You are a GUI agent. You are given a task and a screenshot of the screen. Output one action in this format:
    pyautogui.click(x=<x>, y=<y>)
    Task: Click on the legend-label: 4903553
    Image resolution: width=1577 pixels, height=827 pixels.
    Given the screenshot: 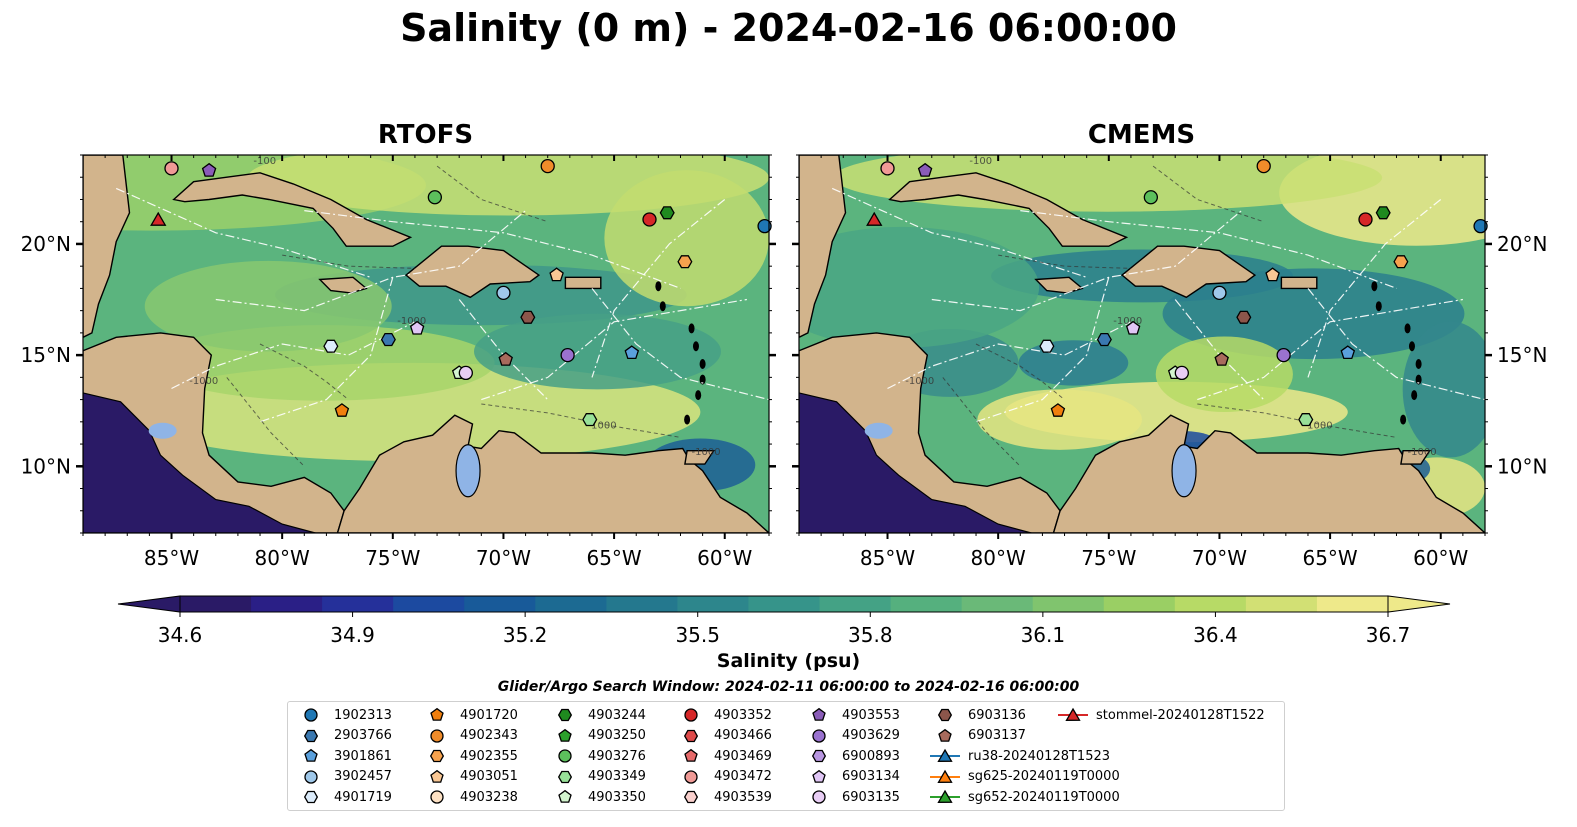 What is the action you would take?
    pyautogui.click(x=871, y=715)
    